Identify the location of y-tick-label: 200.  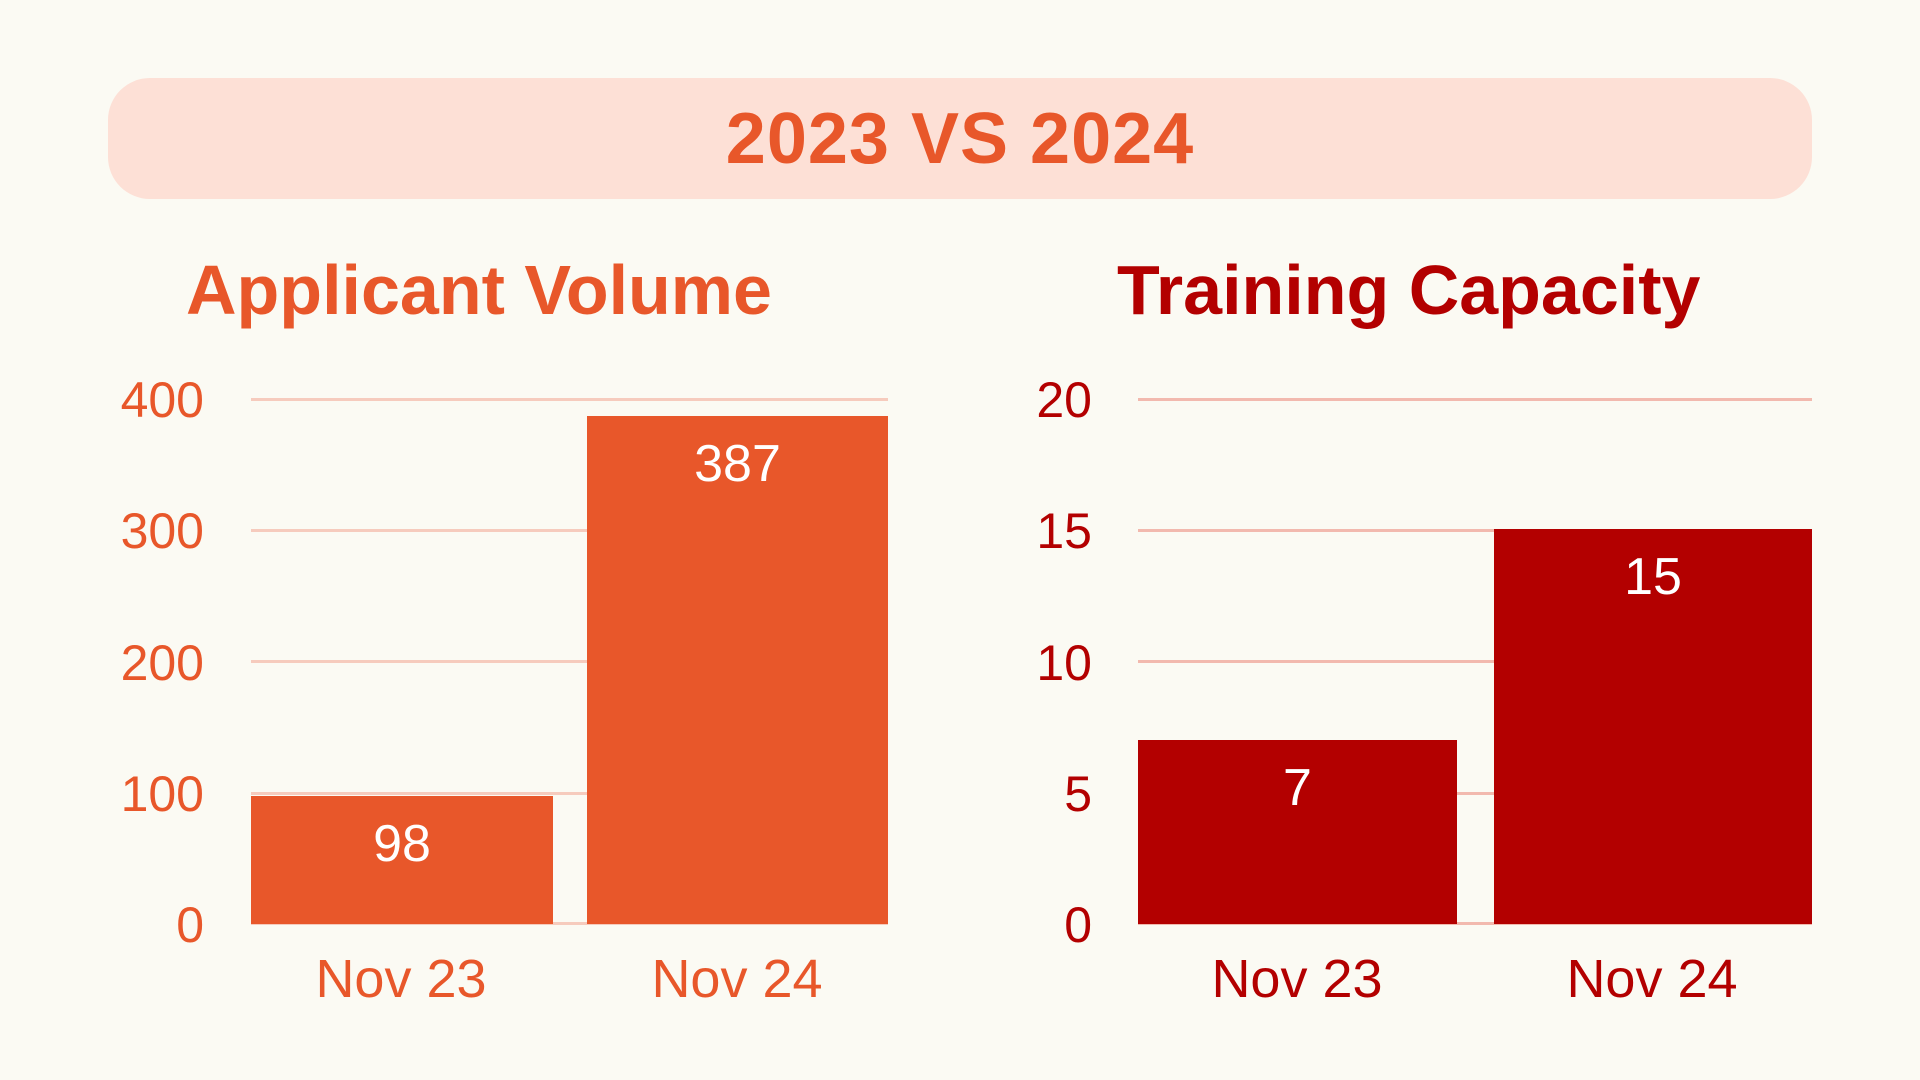
(162, 663).